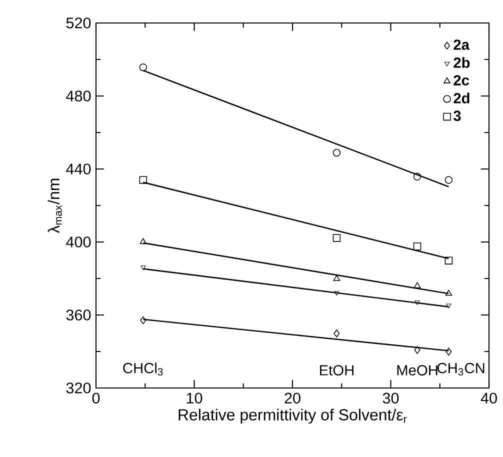 Image resolution: width=503 pixels, height=457 pixels. Describe the element at coordinates (390, 398) in the screenshot. I see `x-tick-label: 30` at that location.